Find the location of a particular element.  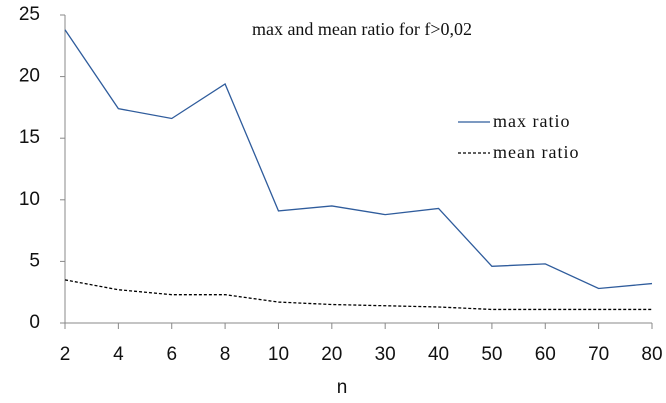

x-tick-label: 8 is located at coordinates (225, 354).